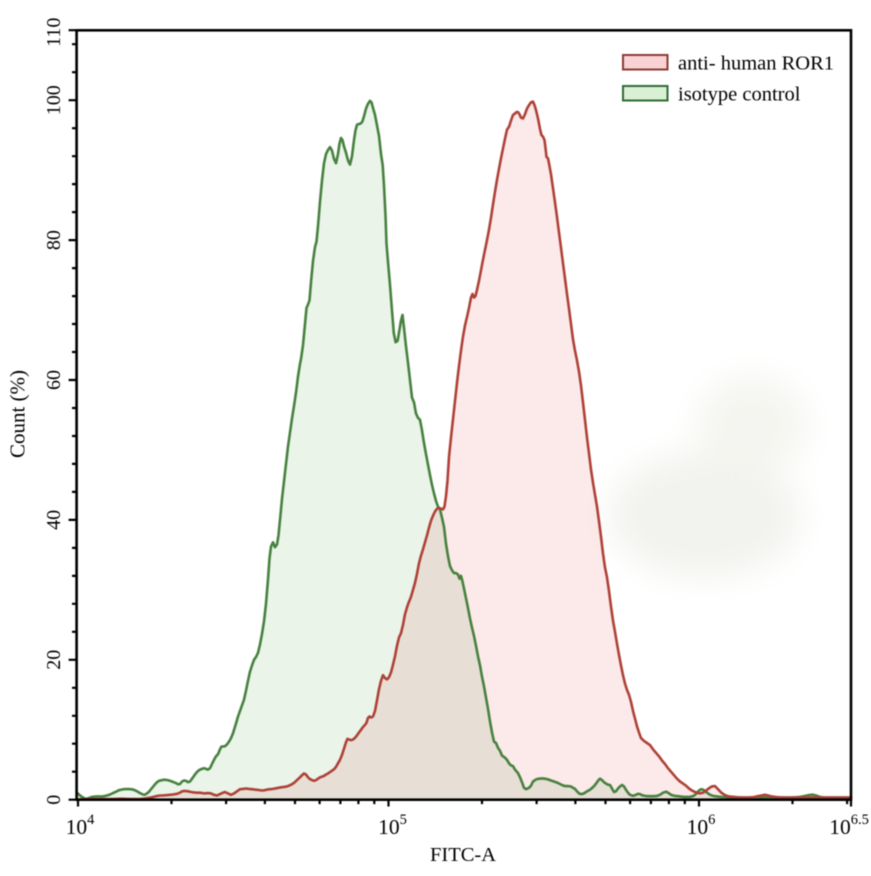 The width and height of the screenshot is (871, 876). Describe the element at coordinates (739, 95) in the screenshot. I see `svg-text: isotype control` at that location.